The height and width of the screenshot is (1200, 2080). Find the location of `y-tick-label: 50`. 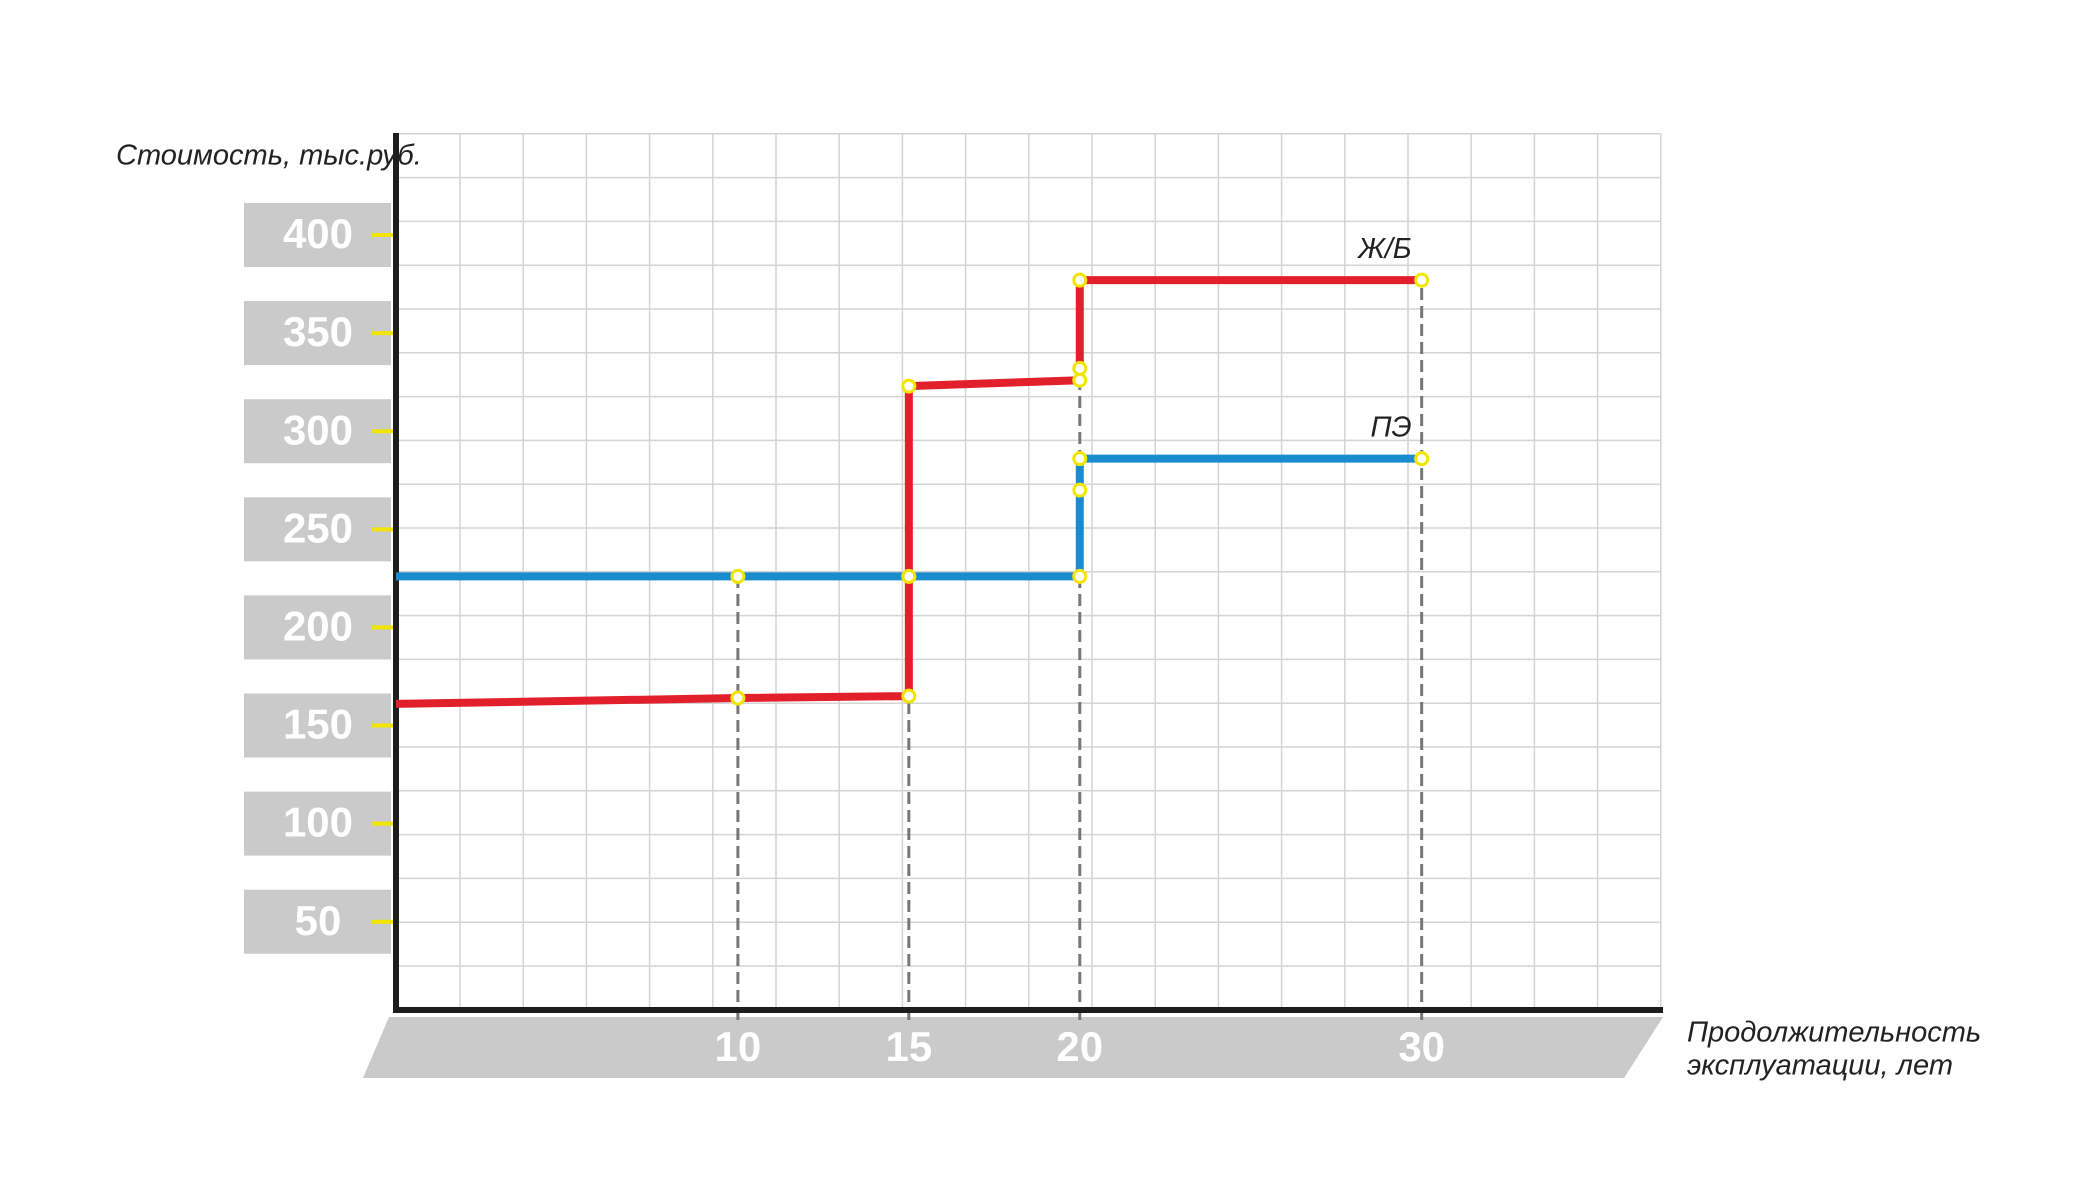

y-tick-label: 50 is located at coordinates (318, 920).